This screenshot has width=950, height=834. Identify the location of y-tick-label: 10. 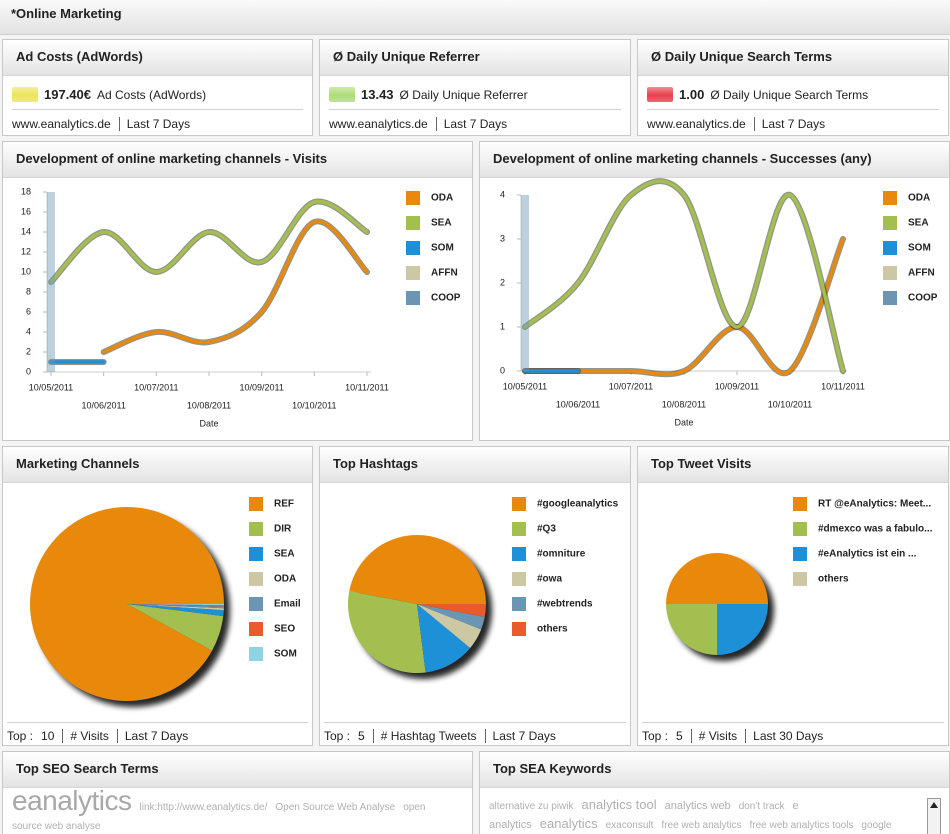
(26, 271).